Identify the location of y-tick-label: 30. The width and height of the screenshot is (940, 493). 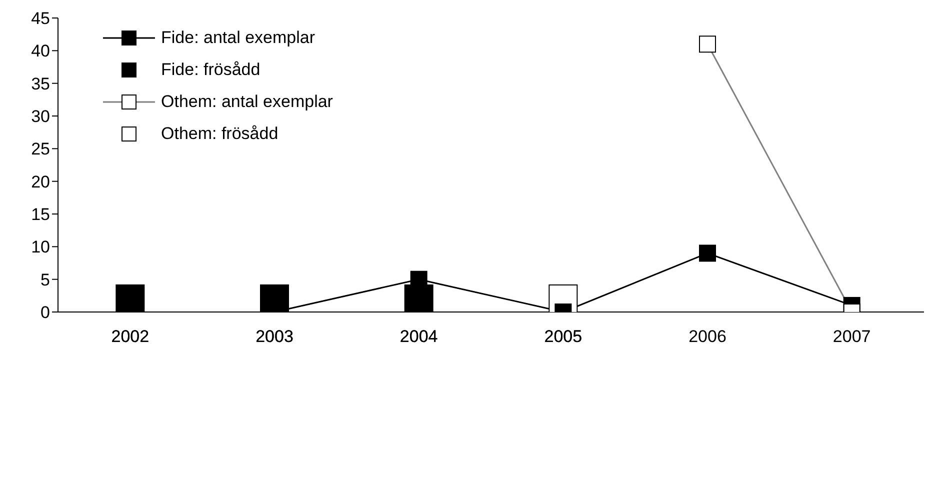
(40, 116).